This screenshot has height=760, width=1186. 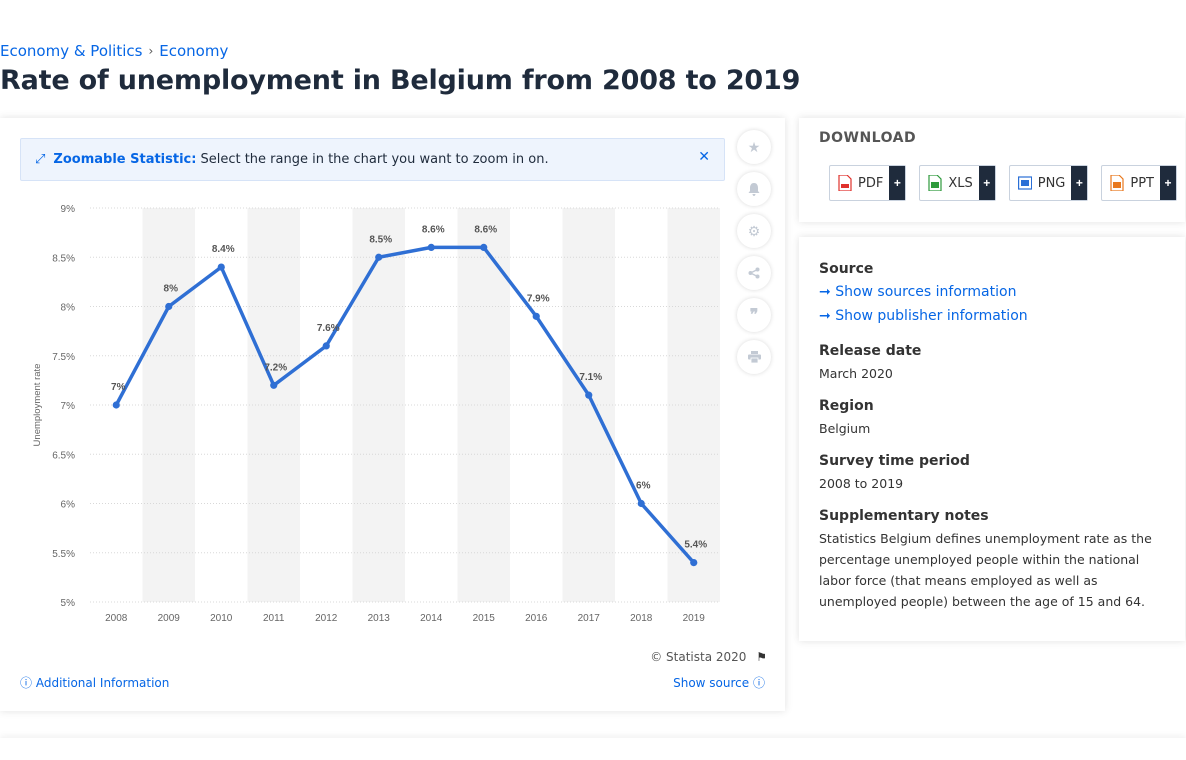 What do you see at coordinates (71, 51) in the screenshot?
I see `breadcrumb-economy-politics: Economy & Politics` at bounding box center [71, 51].